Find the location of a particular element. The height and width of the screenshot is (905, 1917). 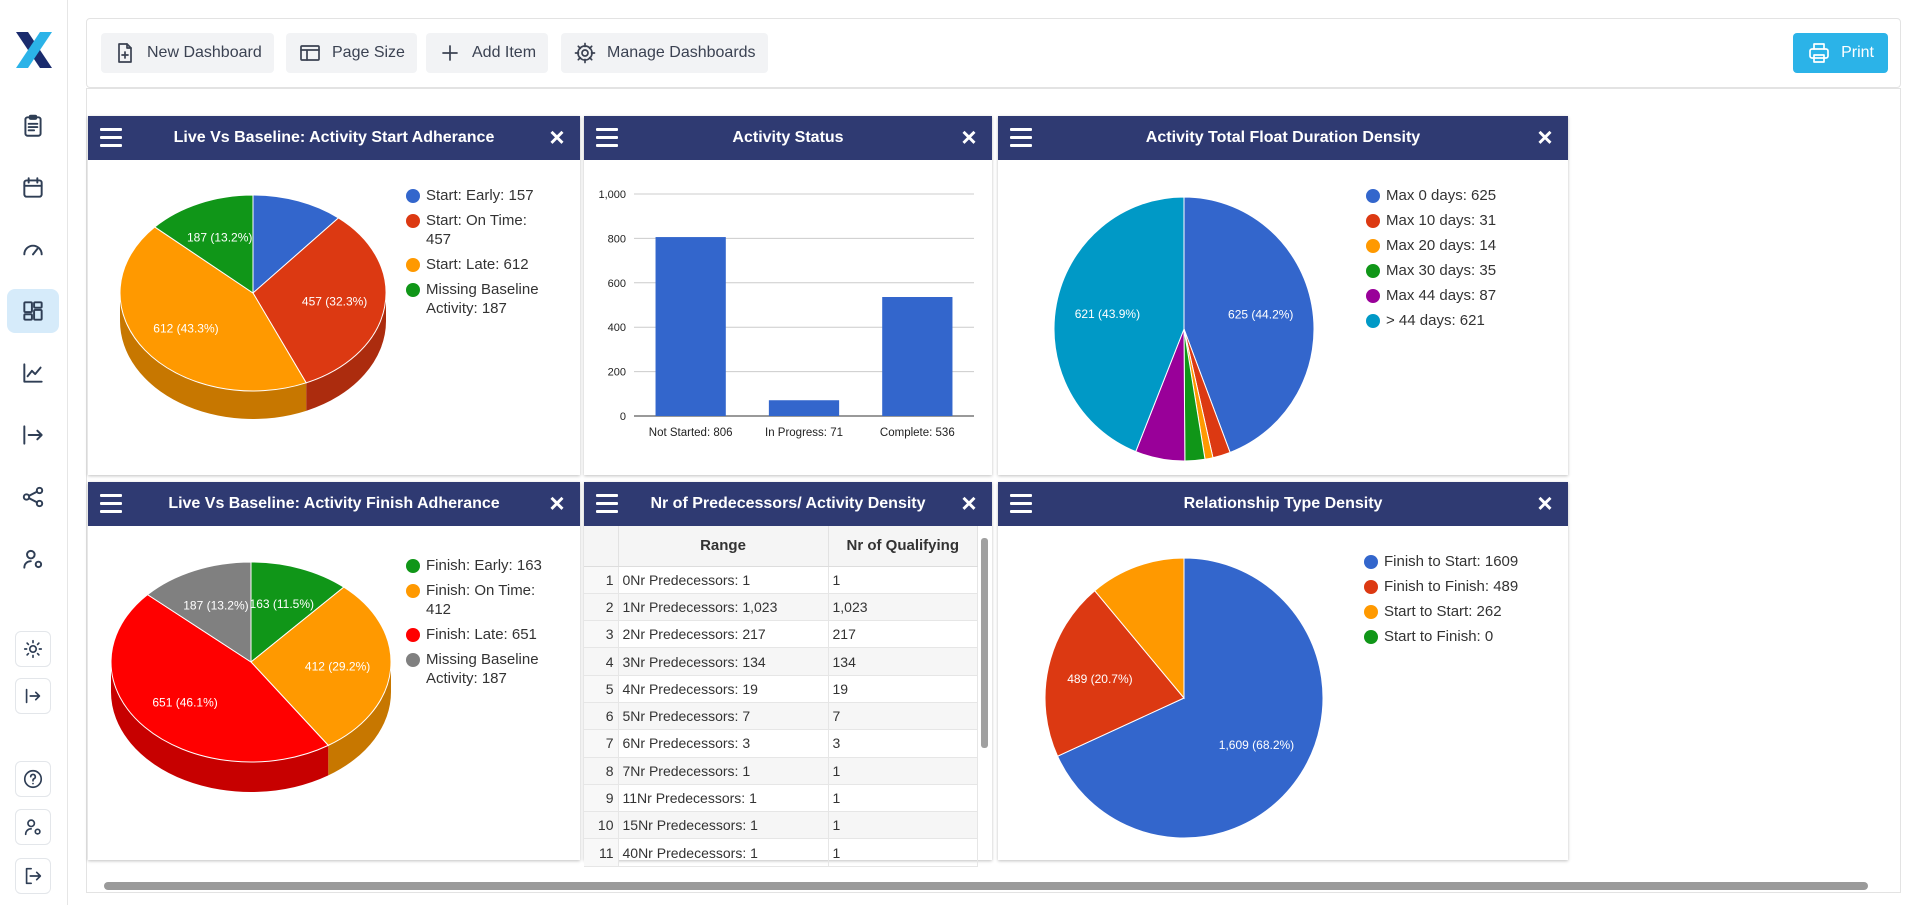

table-row: 5 4Nr Predecessors: 19 19 is located at coordinates (781, 689).